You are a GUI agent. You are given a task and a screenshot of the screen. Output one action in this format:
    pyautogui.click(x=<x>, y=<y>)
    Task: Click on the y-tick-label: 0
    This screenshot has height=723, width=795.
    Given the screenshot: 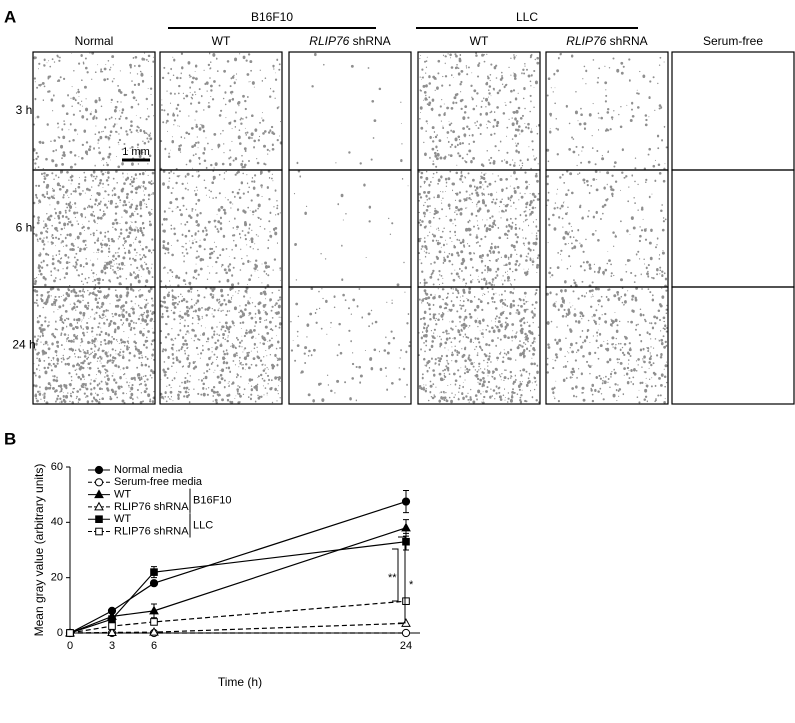 What is the action you would take?
    pyautogui.click(x=60, y=633)
    